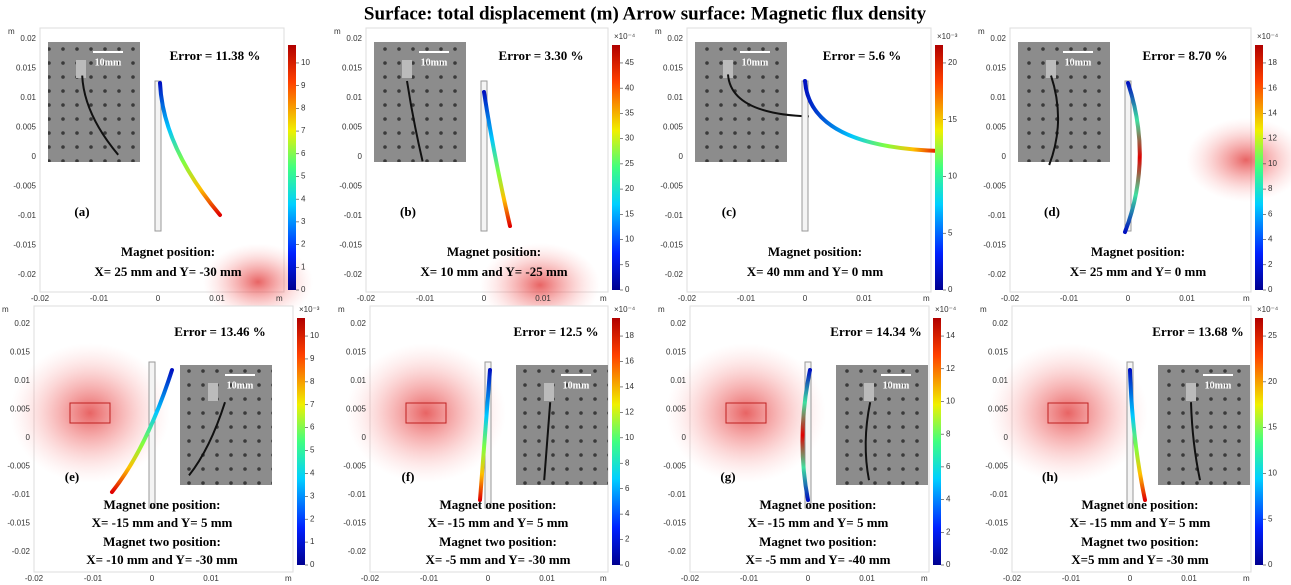 The width and height of the screenshot is (1291, 585). Describe the element at coordinates (303, 289) in the screenshot. I see `colorbar-tick-label: 0` at that location.